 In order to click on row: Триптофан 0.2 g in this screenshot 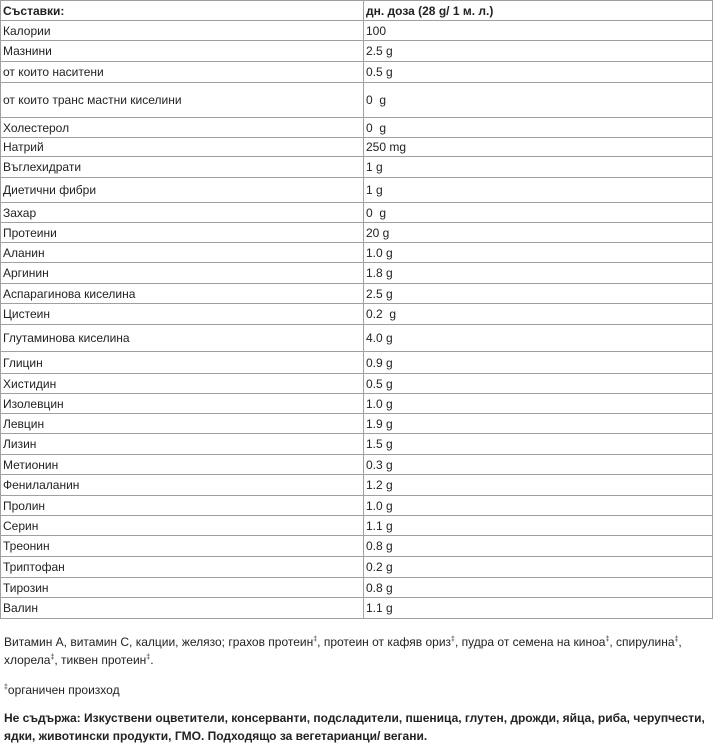, I will do `click(356, 567)`.